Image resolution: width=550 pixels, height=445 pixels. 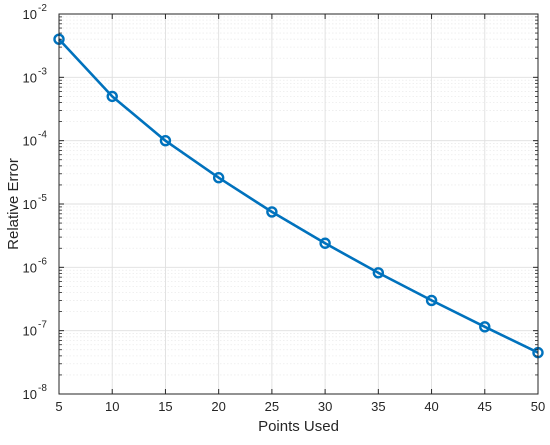 What do you see at coordinates (112, 406) in the screenshot?
I see `x-tick-label: 10` at bounding box center [112, 406].